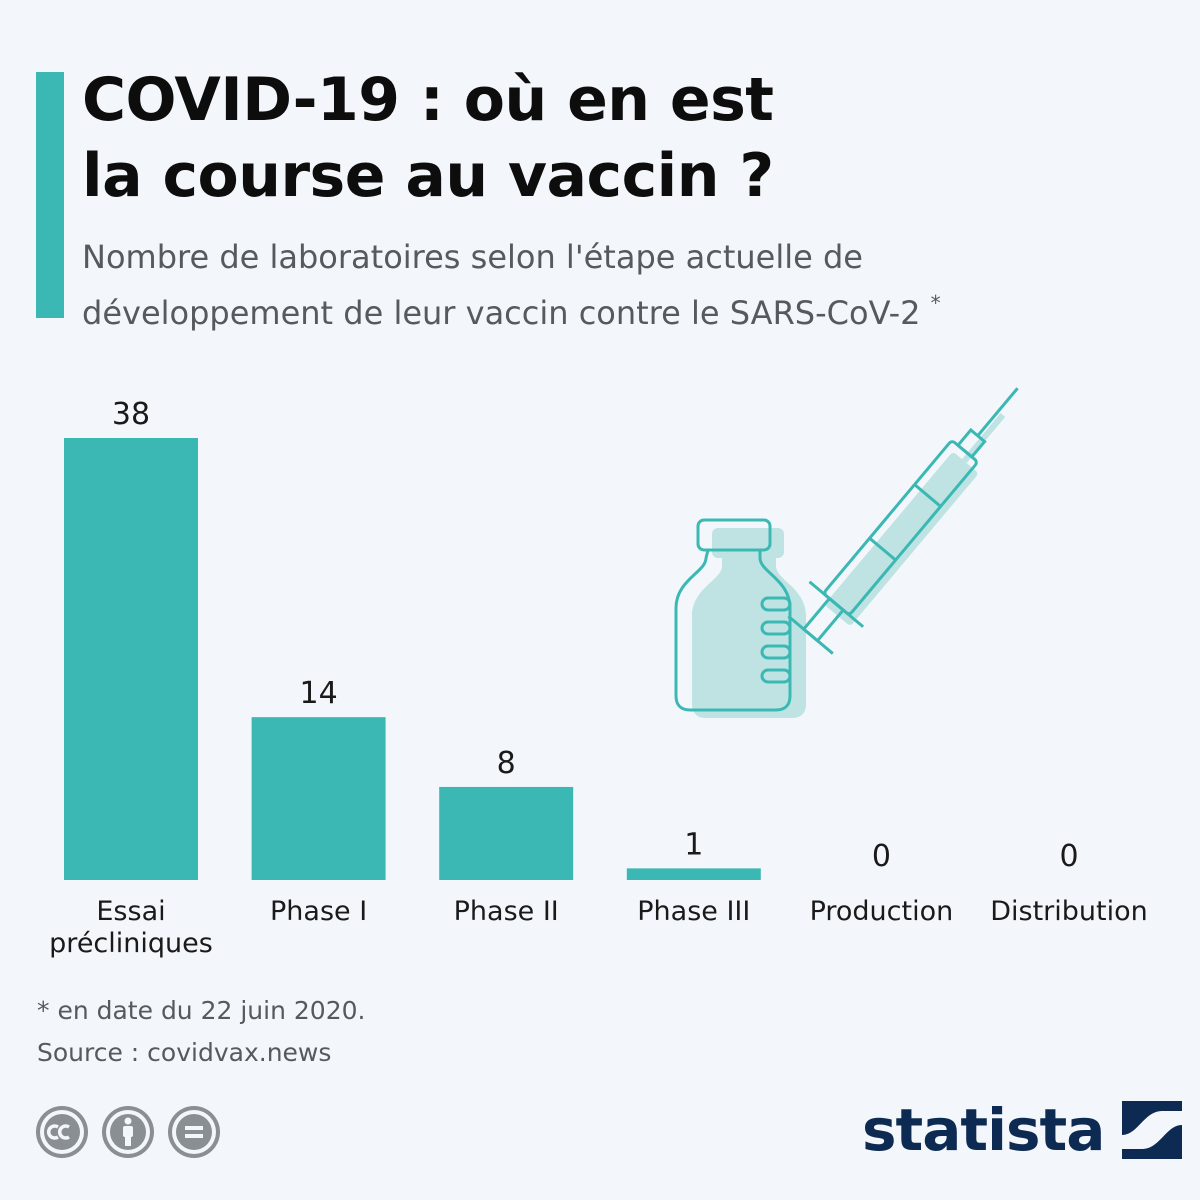  What do you see at coordinates (1069, 911) in the screenshot?
I see `category-label-distribution: Distribution` at bounding box center [1069, 911].